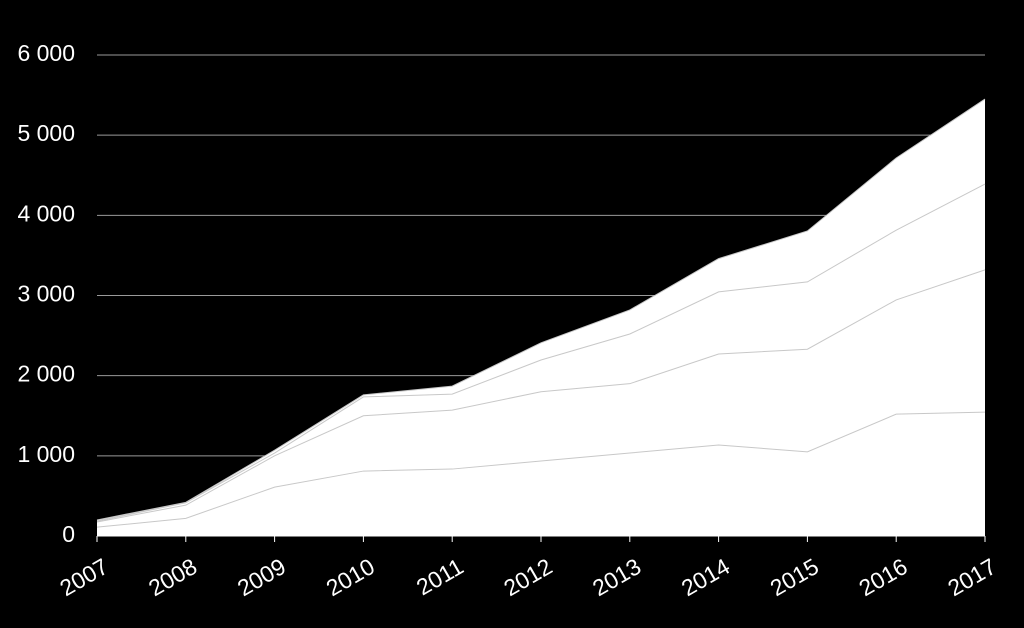 This screenshot has width=1024, height=628. What do you see at coordinates (46, 213) in the screenshot?
I see `y-tick-label: 4 000` at bounding box center [46, 213].